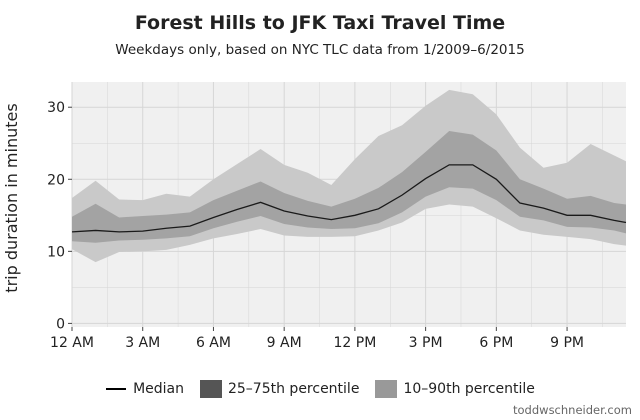 The image size is (640, 420). I want to click on y-tick-label: 0, so click(60, 324).